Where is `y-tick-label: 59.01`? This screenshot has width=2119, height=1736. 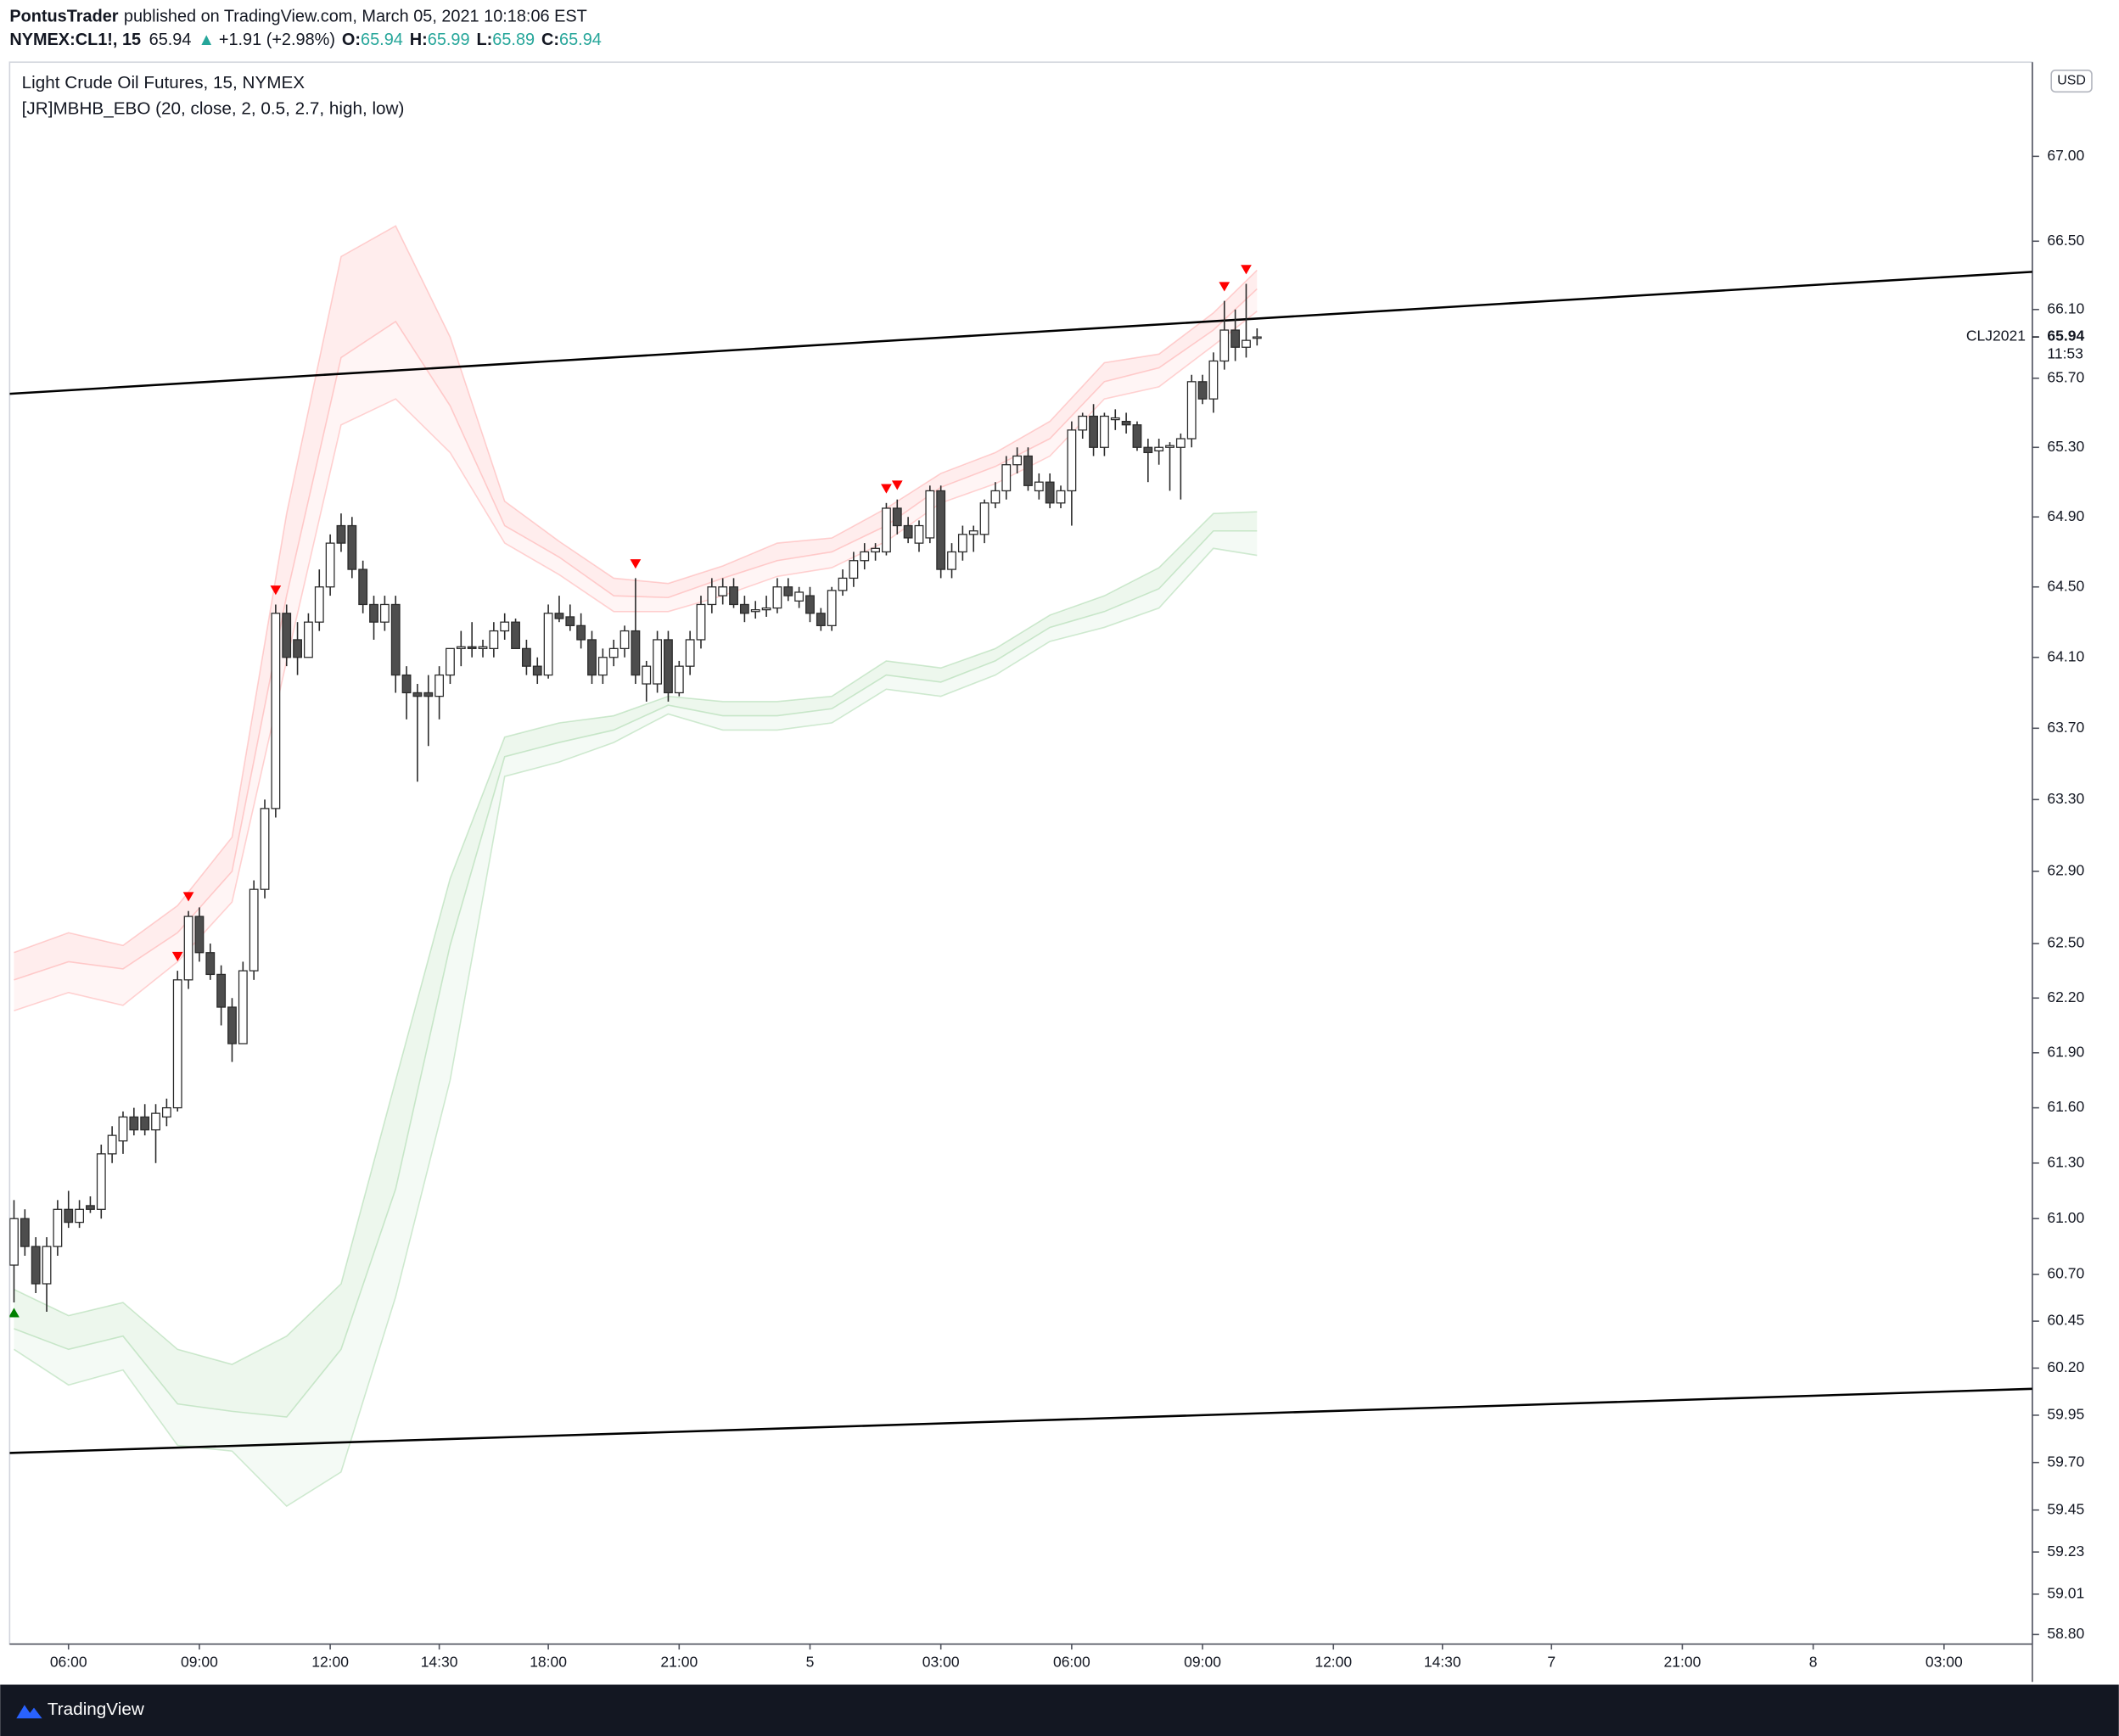
y-tick-label: 59.01 is located at coordinates (2065, 1592).